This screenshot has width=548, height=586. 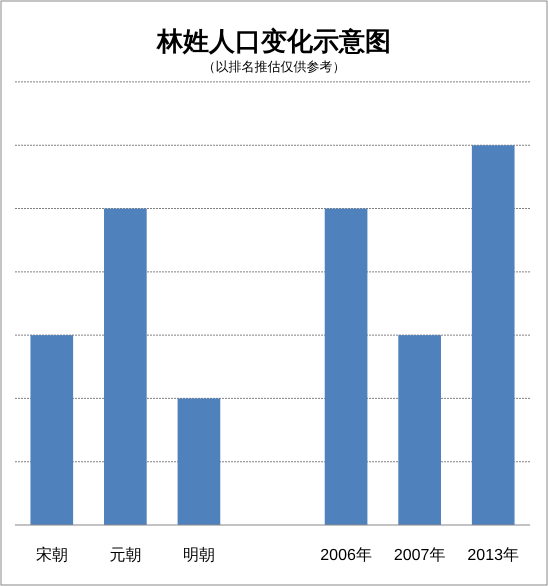 I want to click on x-tick-label: 元朝, so click(x=125, y=555).